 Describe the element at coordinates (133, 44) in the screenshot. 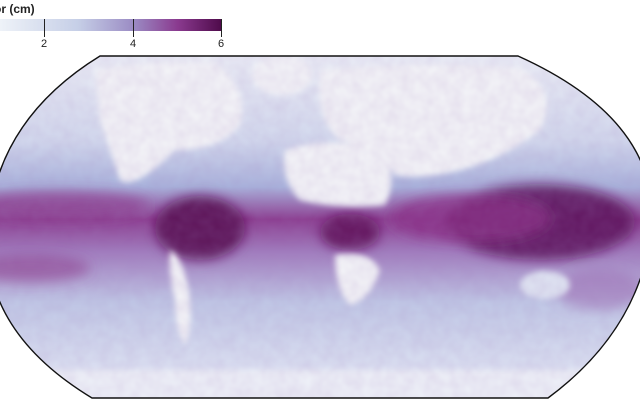

I see `legend-tick-label-4: 4` at that location.